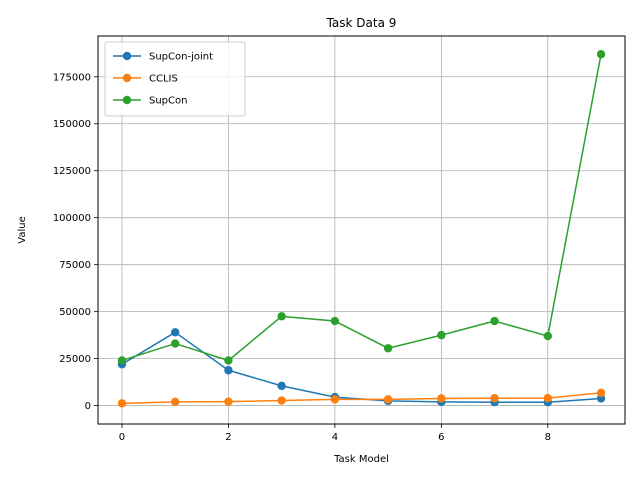 This screenshot has height=480, width=640. I want to click on legend-item: SupCon, so click(150, 101).